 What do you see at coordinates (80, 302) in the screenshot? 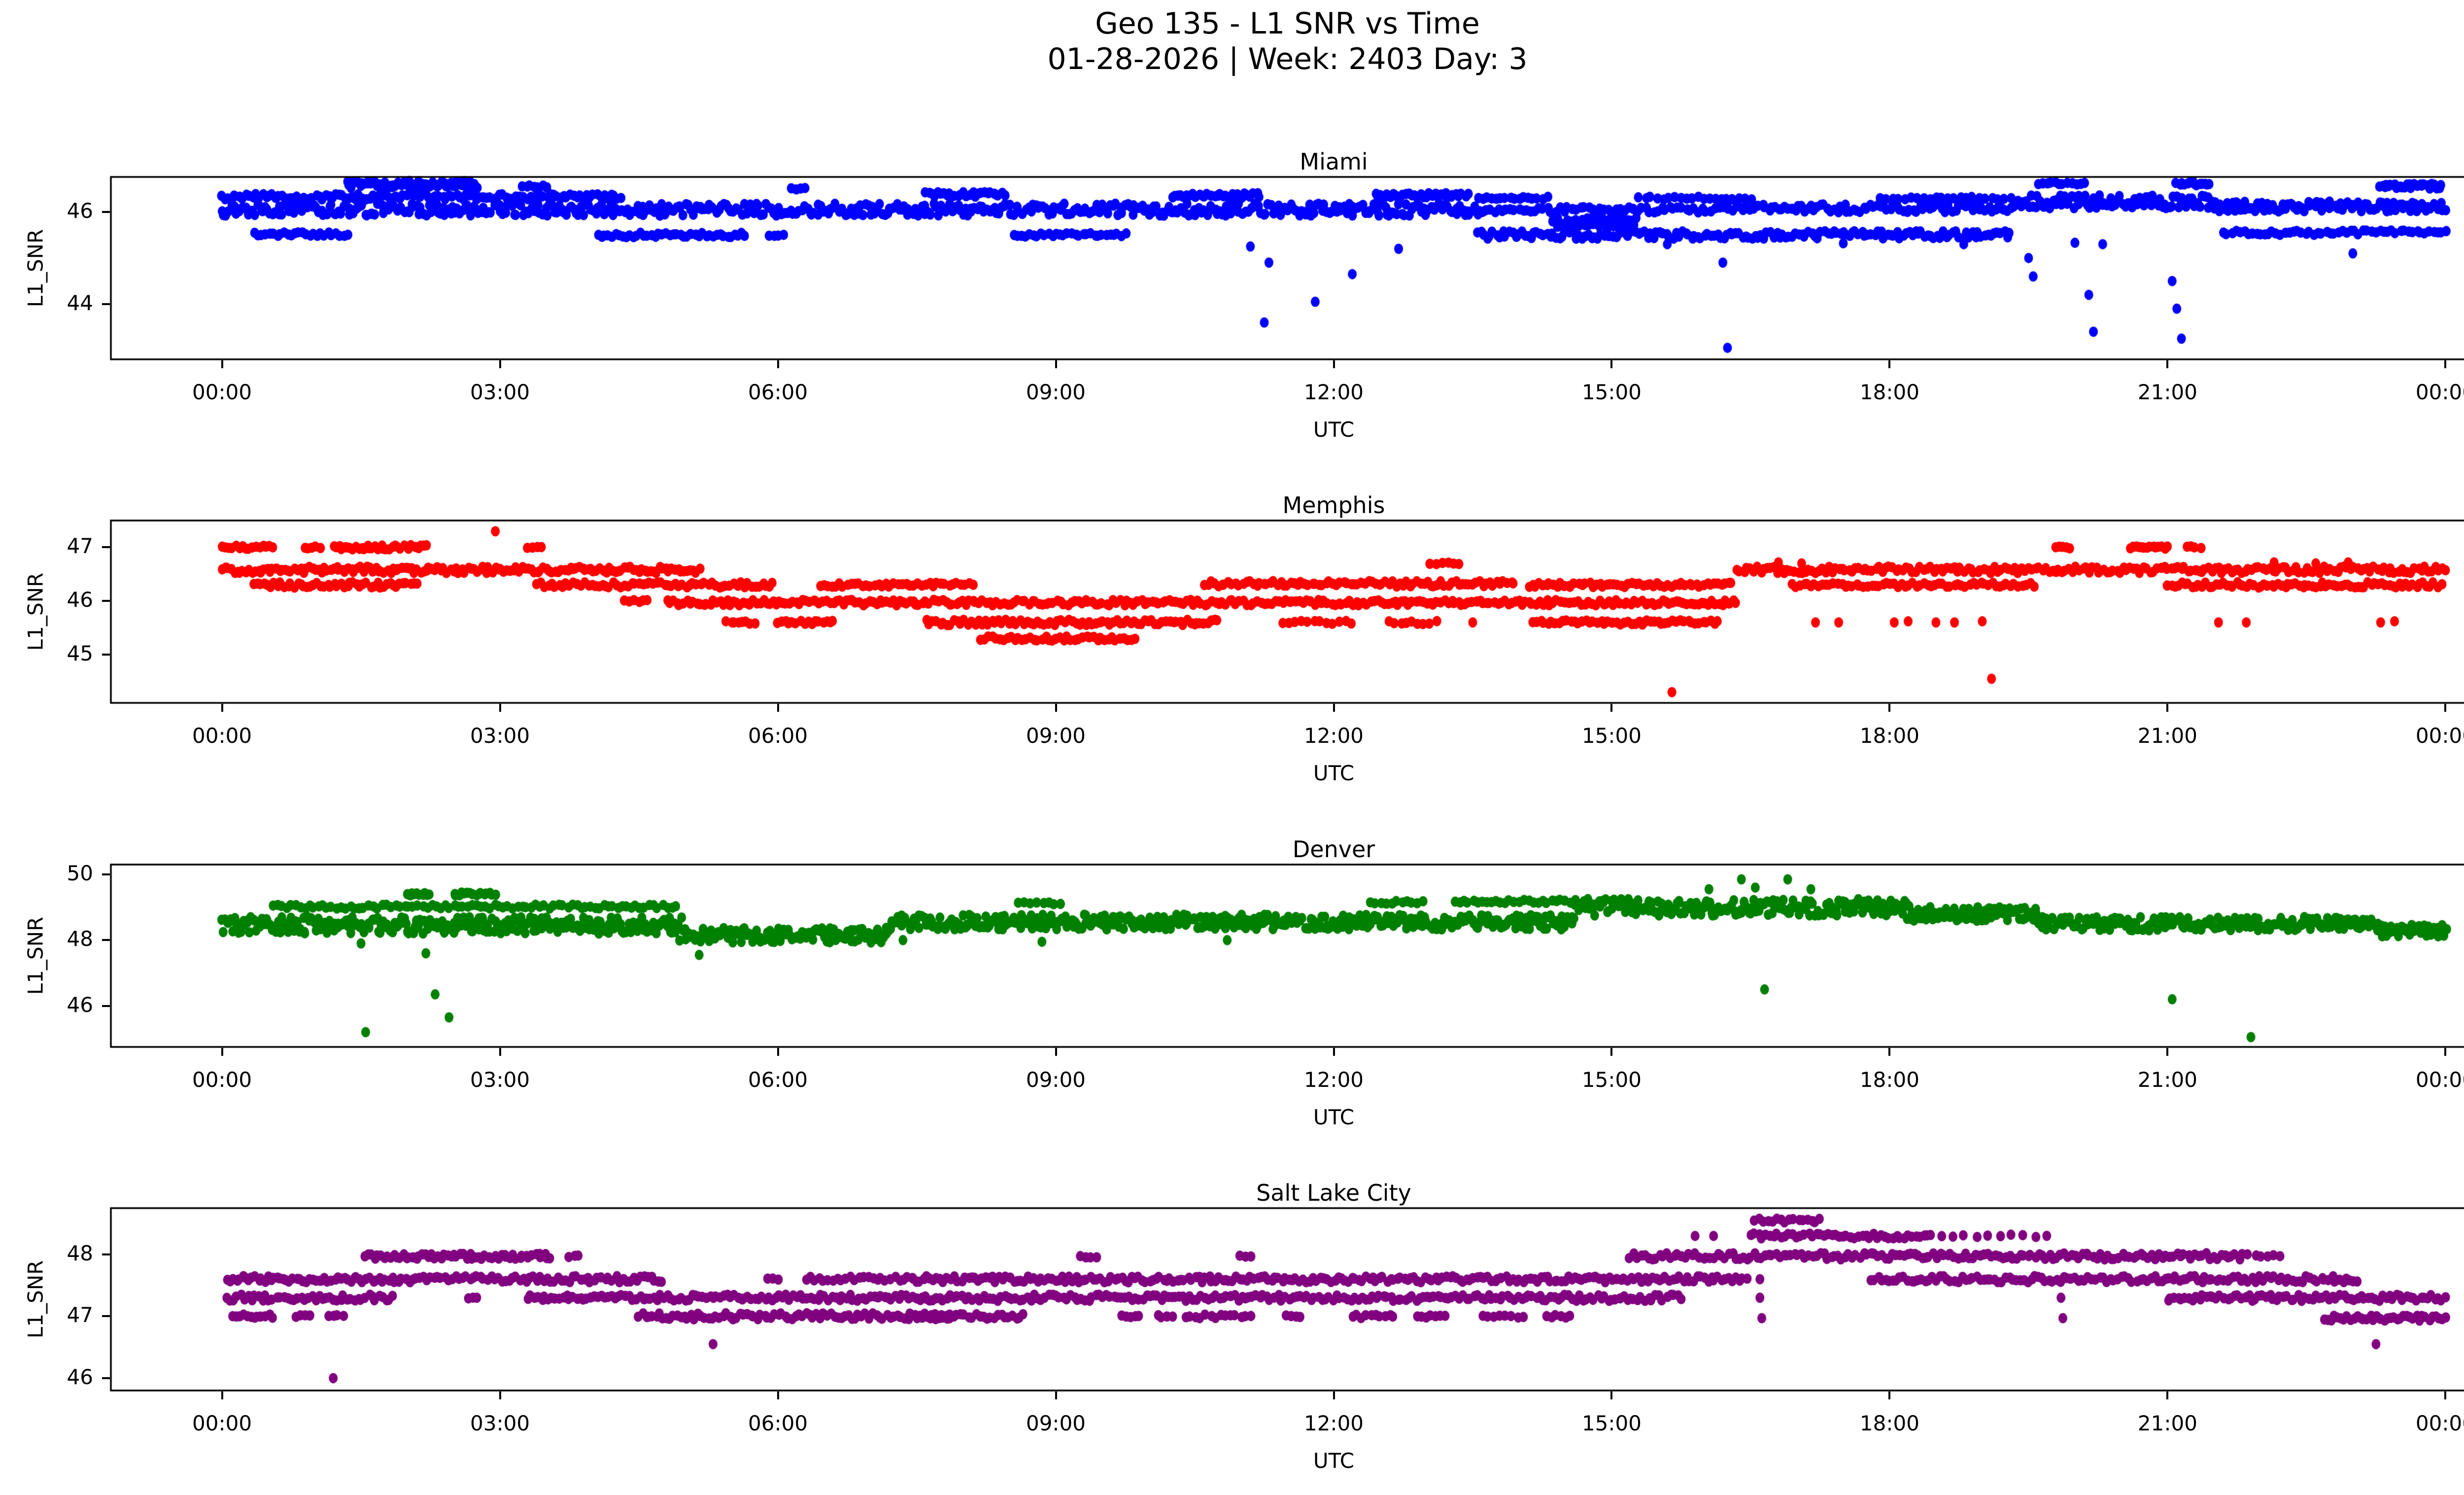
I see `y-tick-label: 44` at bounding box center [80, 302].